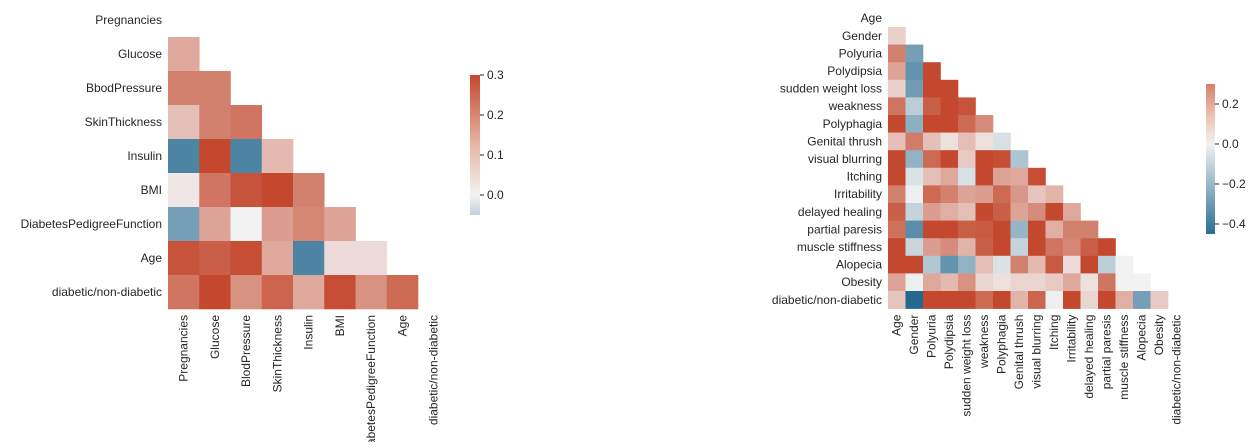  What do you see at coordinates (495, 75) in the screenshot?
I see `colorbar-tick-label: 0.3` at bounding box center [495, 75].